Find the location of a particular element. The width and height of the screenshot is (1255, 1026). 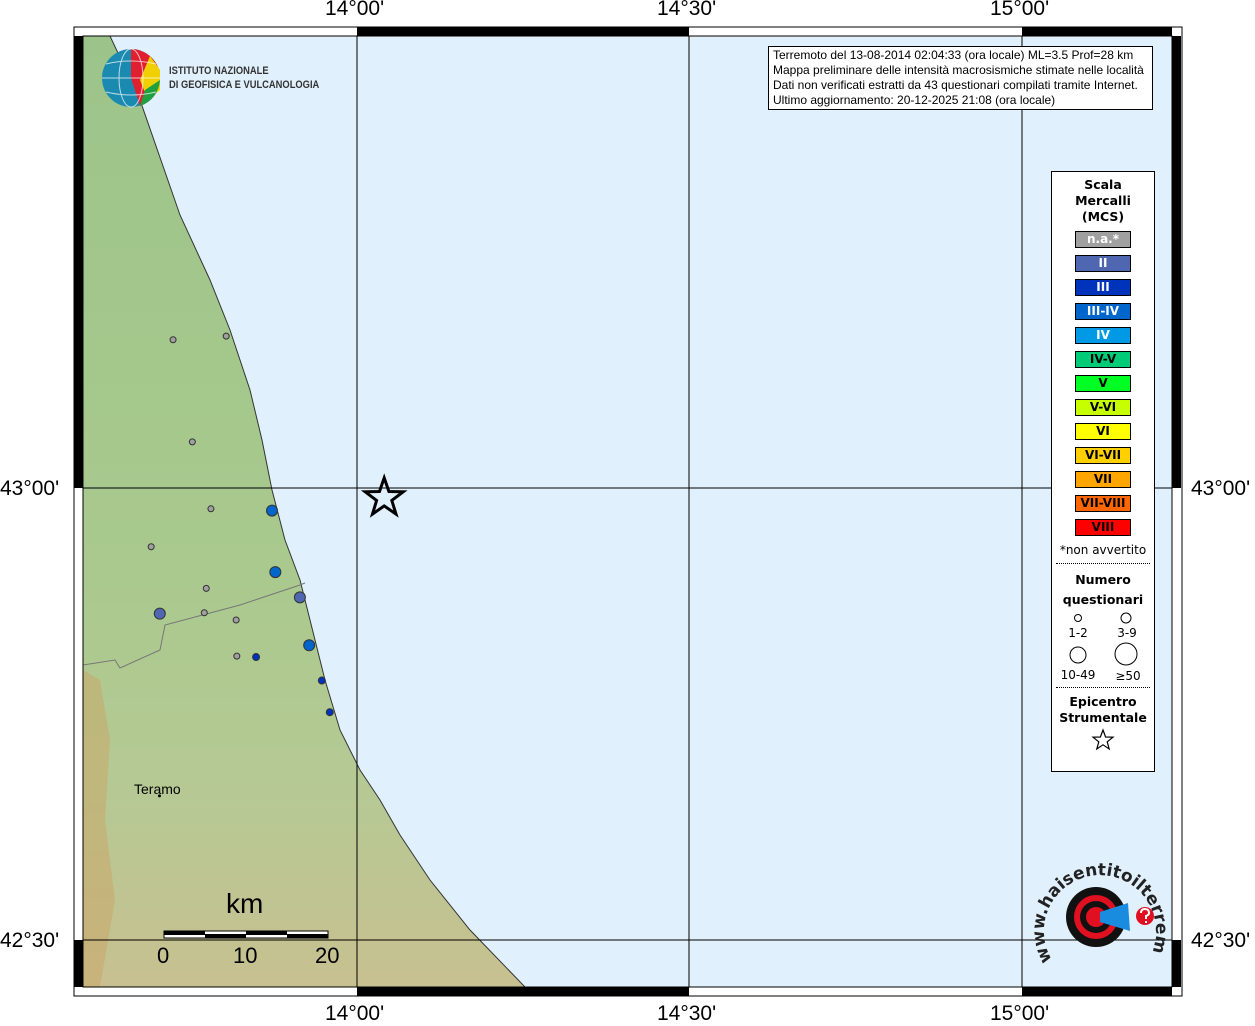

place-marker is located at coordinates (159, 796).